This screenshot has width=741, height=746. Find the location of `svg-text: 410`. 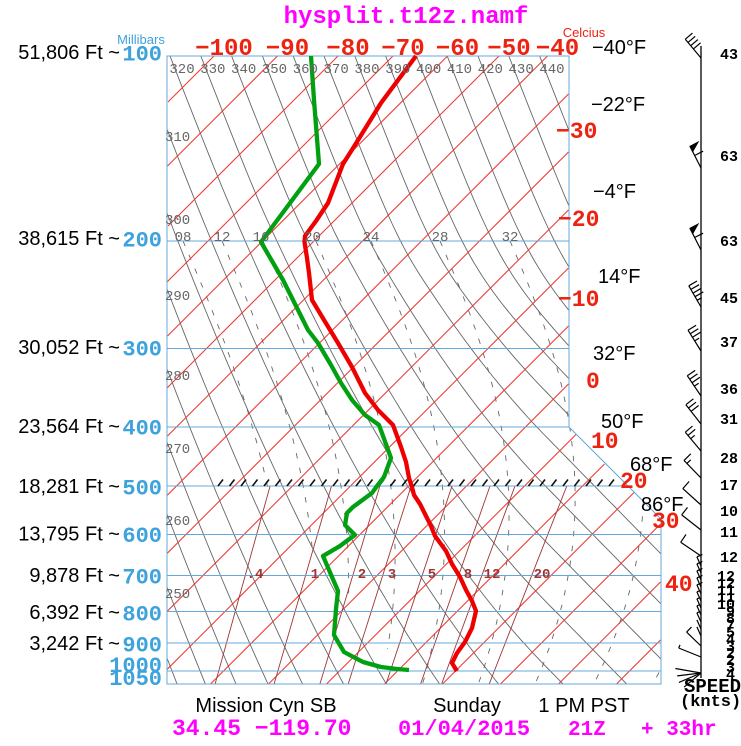

svg-text: 410 is located at coordinates (459, 70).